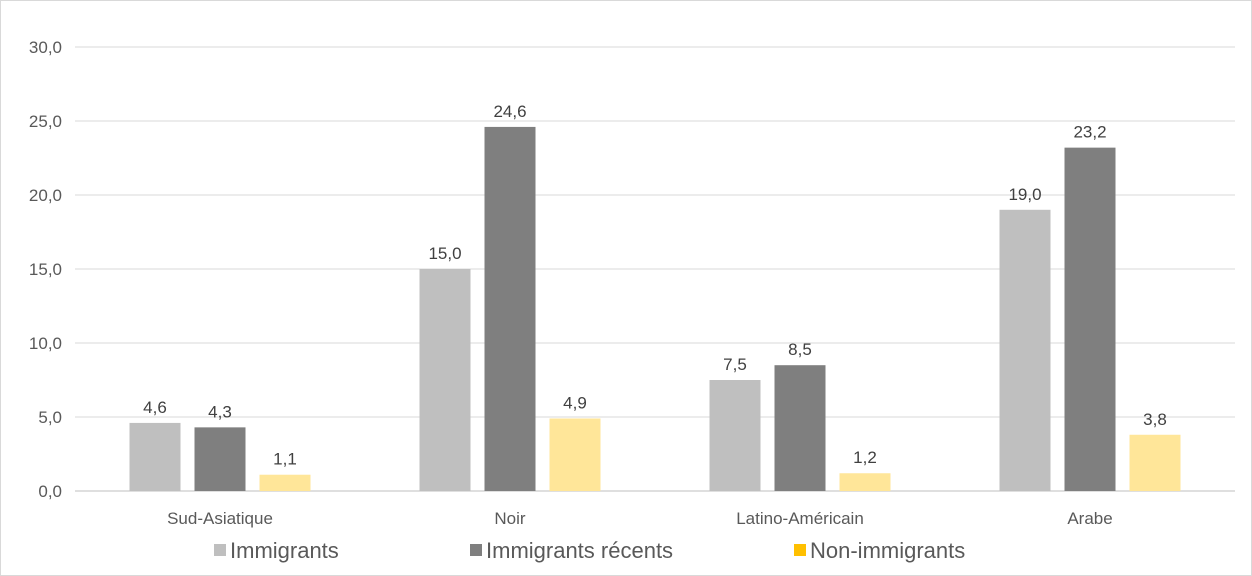  Describe the element at coordinates (155, 407) in the screenshot. I see `data-label: 4,6` at that location.